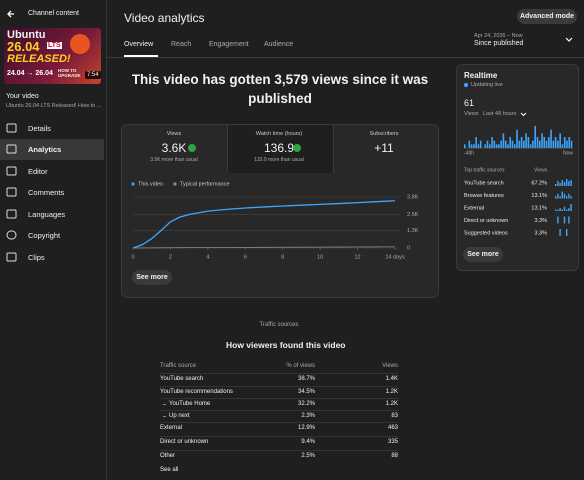 Image resolution: width=584 pixels, height=480 pixels. Describe the element at coordinates (500, 114) in the screenshot. I see `realtime-period: Last 48 hours` at that location.